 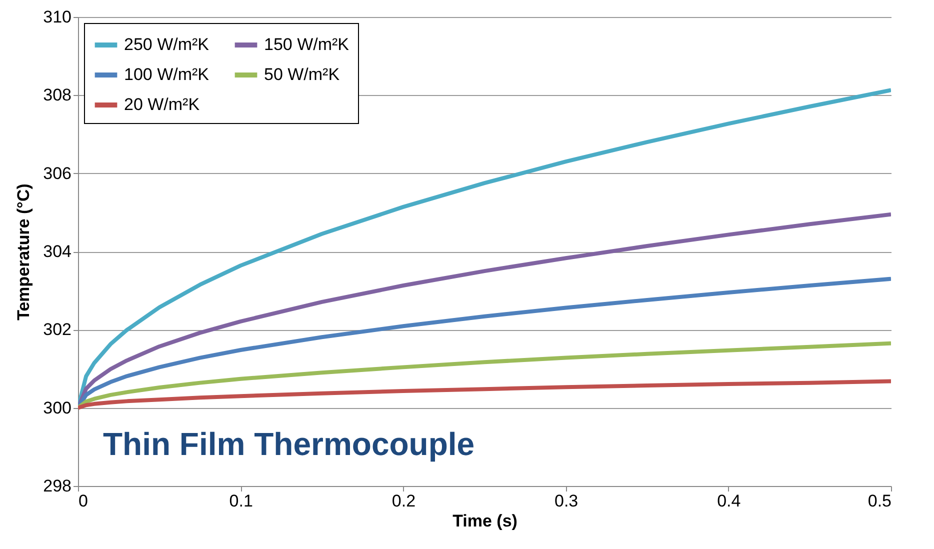 I want to click on y-axis-title: Temperature (°C), so click(x=24, y=252).